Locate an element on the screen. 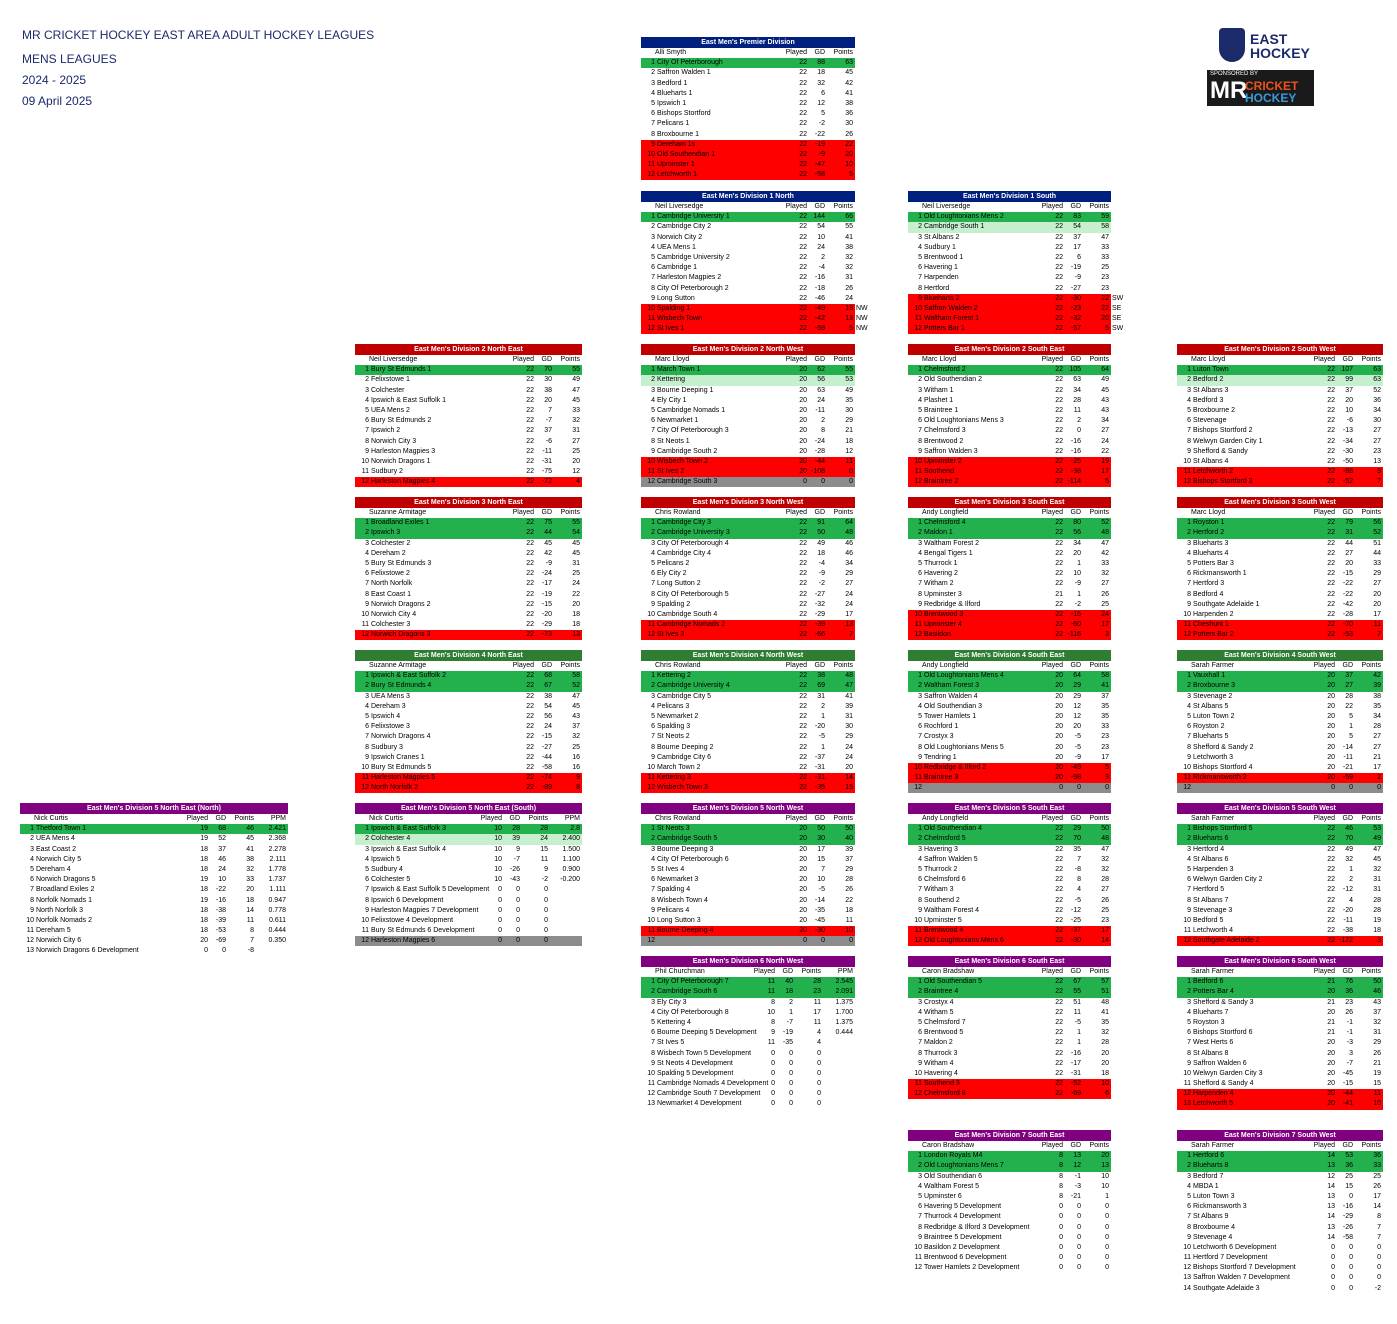  points: 55 is located at coordinates (576, 523).